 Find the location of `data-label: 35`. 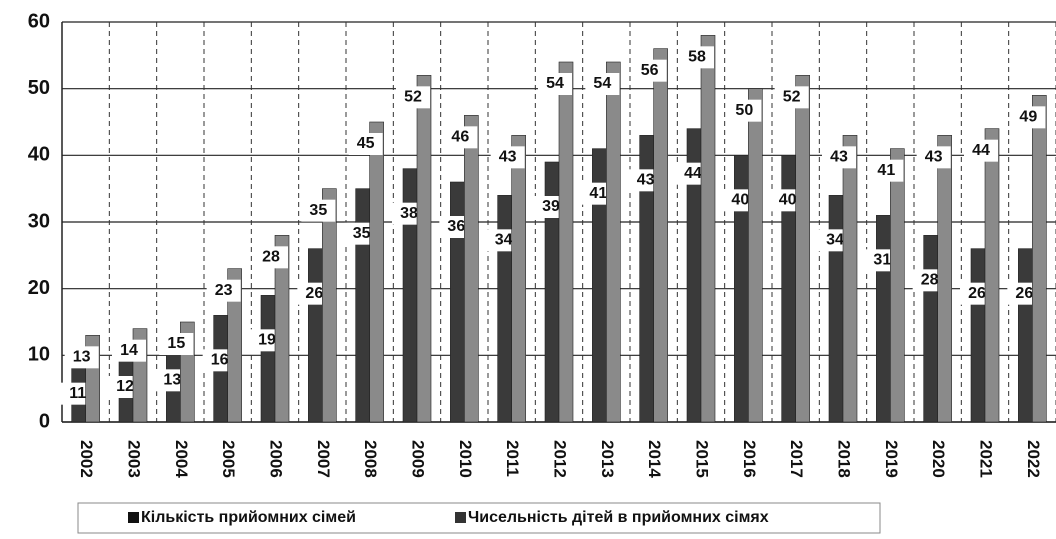

data-label: 35 is located at coordinates (362, 233).